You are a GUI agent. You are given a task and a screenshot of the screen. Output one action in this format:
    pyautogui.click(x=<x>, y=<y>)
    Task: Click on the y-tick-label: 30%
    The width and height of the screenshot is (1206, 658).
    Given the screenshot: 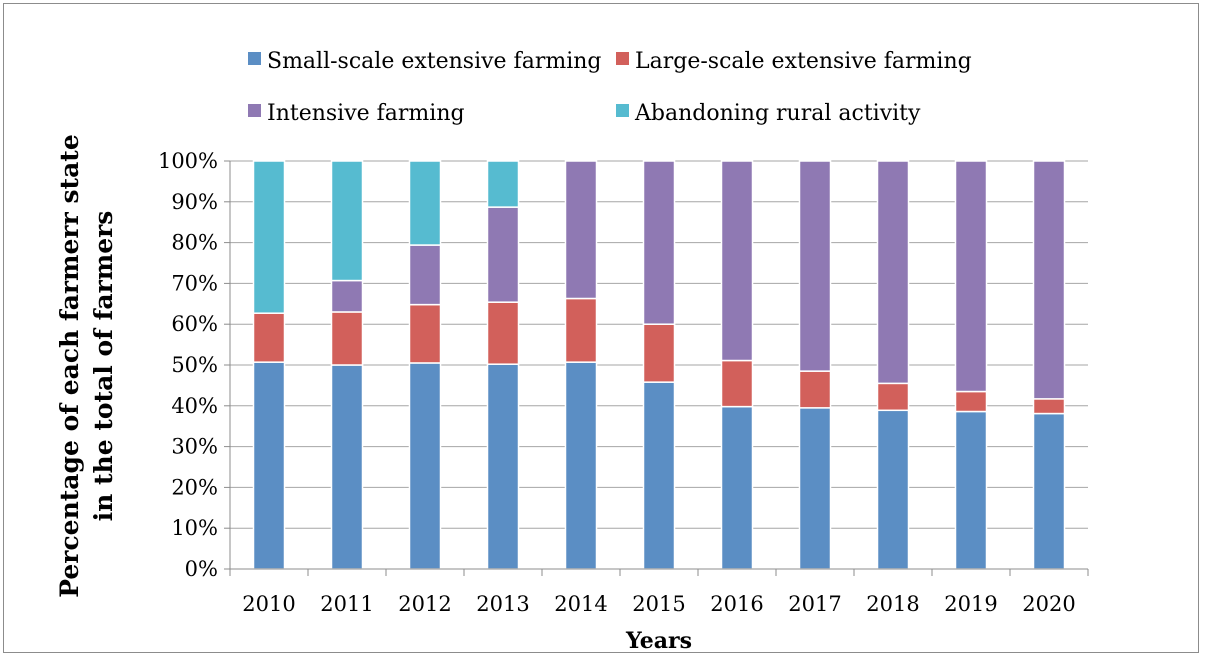 What is the action you would take?
    pyautogui.click(x=194, y=447)
    